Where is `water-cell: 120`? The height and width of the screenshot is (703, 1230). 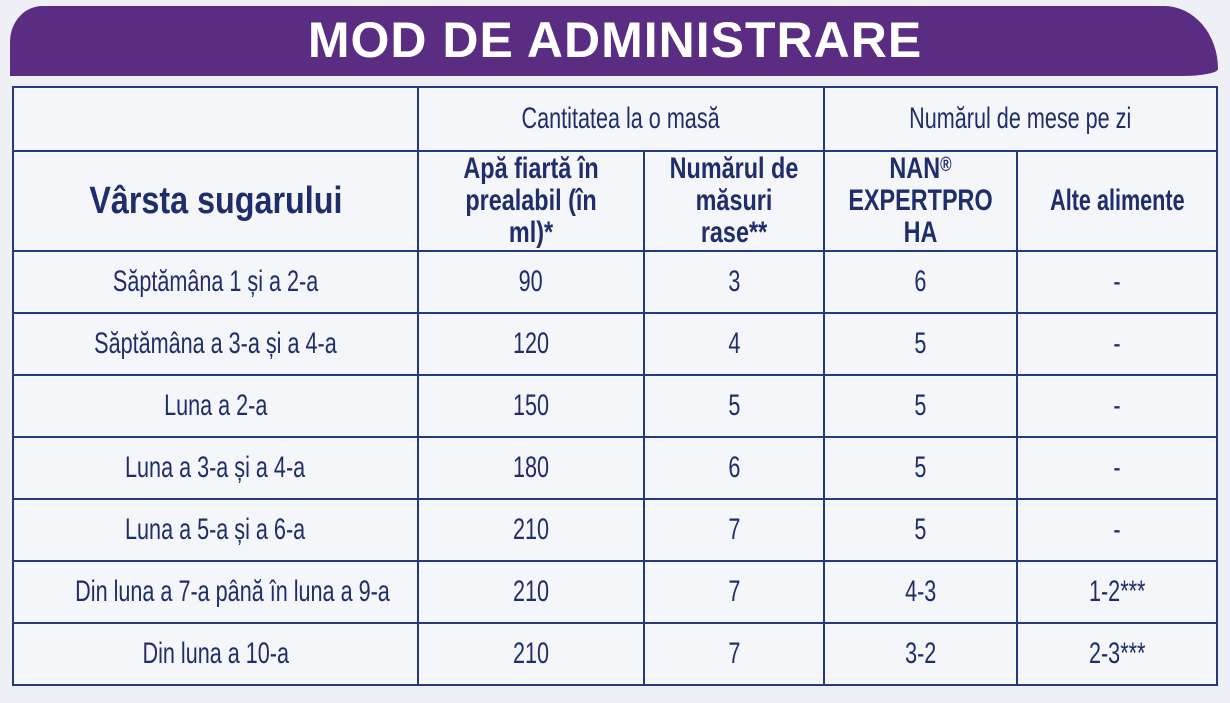 water-cell: 120 is located at coordinates (531, 344).